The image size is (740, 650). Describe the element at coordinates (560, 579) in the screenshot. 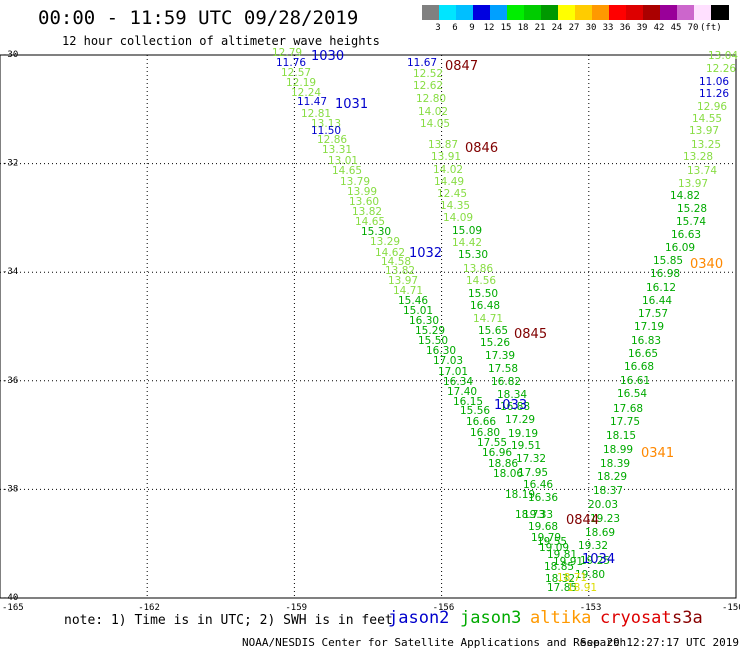

I see `wave-height-value: 18.32` at that location.